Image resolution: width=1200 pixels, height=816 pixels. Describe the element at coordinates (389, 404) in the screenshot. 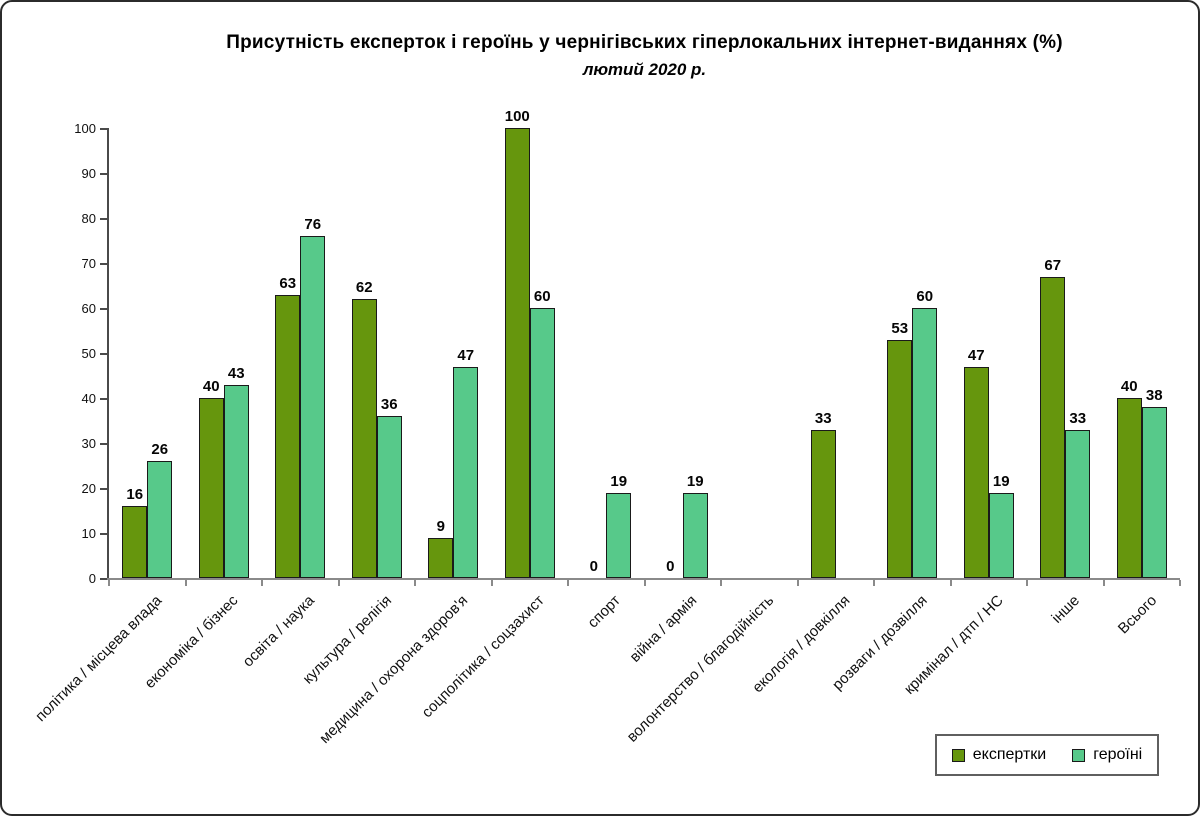

I see `bar-label-героїні-3: 36` at that location.